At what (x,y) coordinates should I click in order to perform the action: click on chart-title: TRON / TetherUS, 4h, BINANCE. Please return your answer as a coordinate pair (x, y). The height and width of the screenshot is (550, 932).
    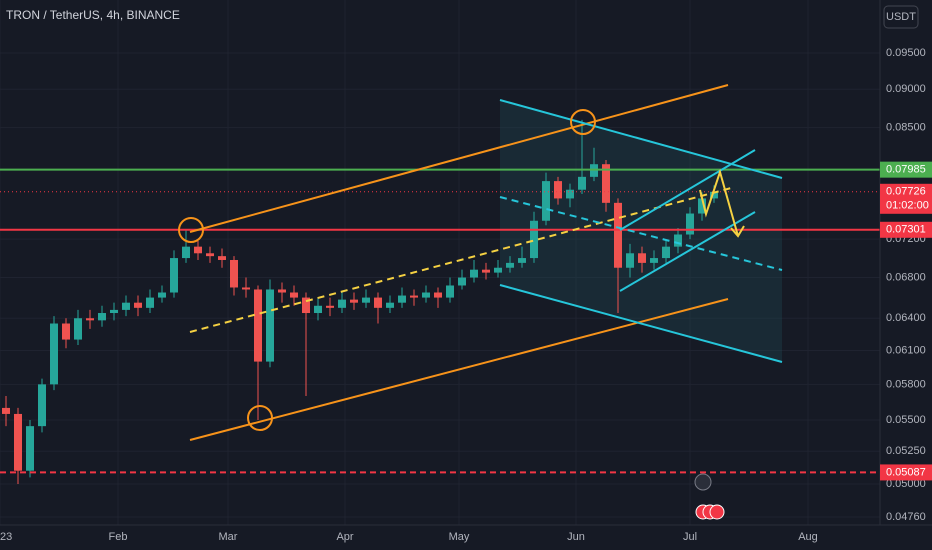
    Looking at the image, I should click on (93, 15).